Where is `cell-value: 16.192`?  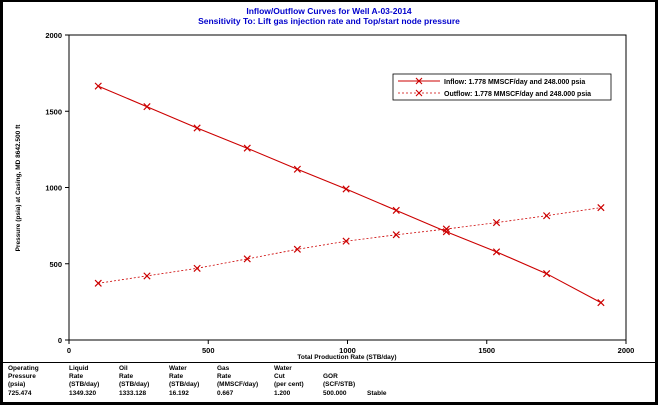 cell-value: 16.192 is located at coordinates (179, 393).